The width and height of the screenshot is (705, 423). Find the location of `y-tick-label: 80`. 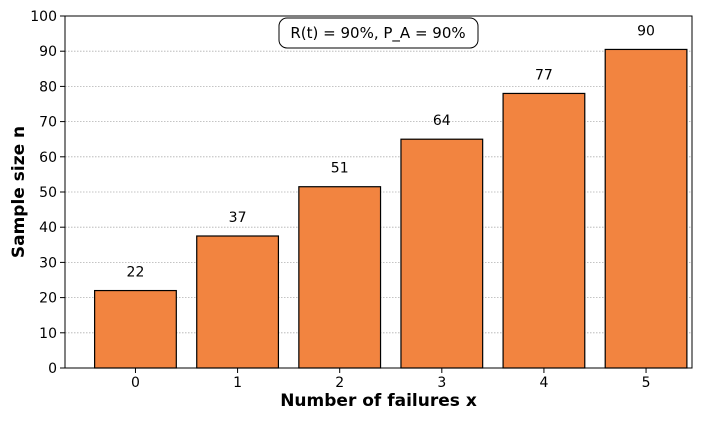

y-tick-label: 80 is located at coordinates (48, 87).